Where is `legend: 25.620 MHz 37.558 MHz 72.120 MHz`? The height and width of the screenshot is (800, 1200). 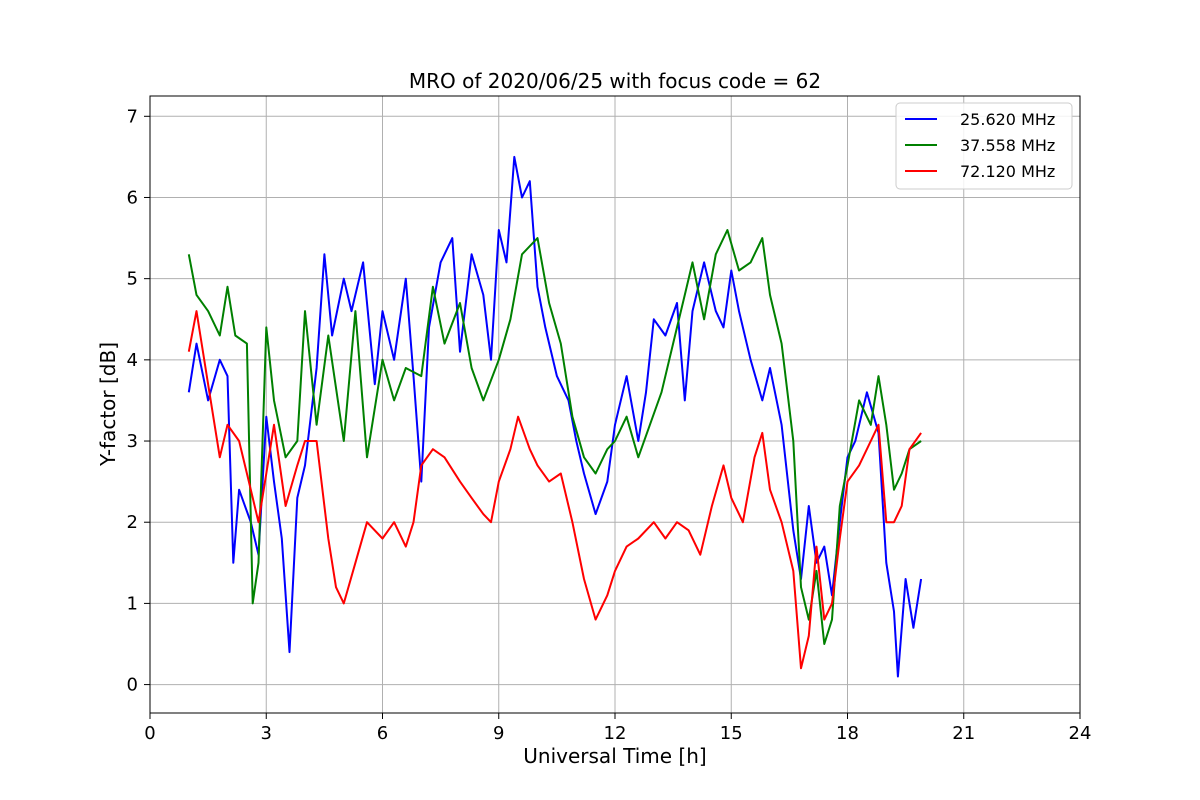 legend: 25.620 MHz 37.558 MHz 72.120 MHz is located at coordinates (984, 146).